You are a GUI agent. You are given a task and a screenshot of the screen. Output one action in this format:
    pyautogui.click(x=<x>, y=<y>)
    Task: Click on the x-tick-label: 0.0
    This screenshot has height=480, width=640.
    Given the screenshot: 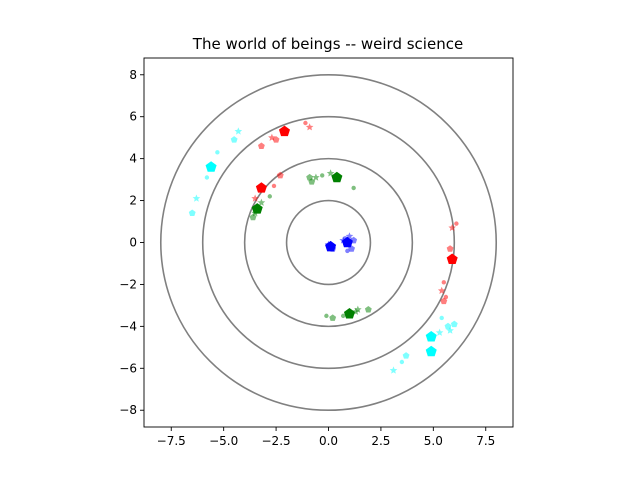 What is the action you would take?
    pyautogui.click(x=328, y=441)
    